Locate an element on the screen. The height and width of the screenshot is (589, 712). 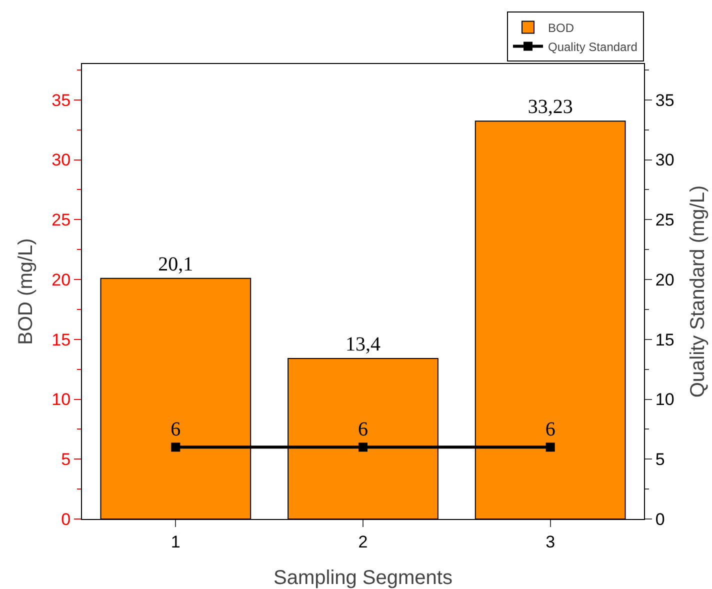
data-label: 20,1 is located at coordinates (176, 264).